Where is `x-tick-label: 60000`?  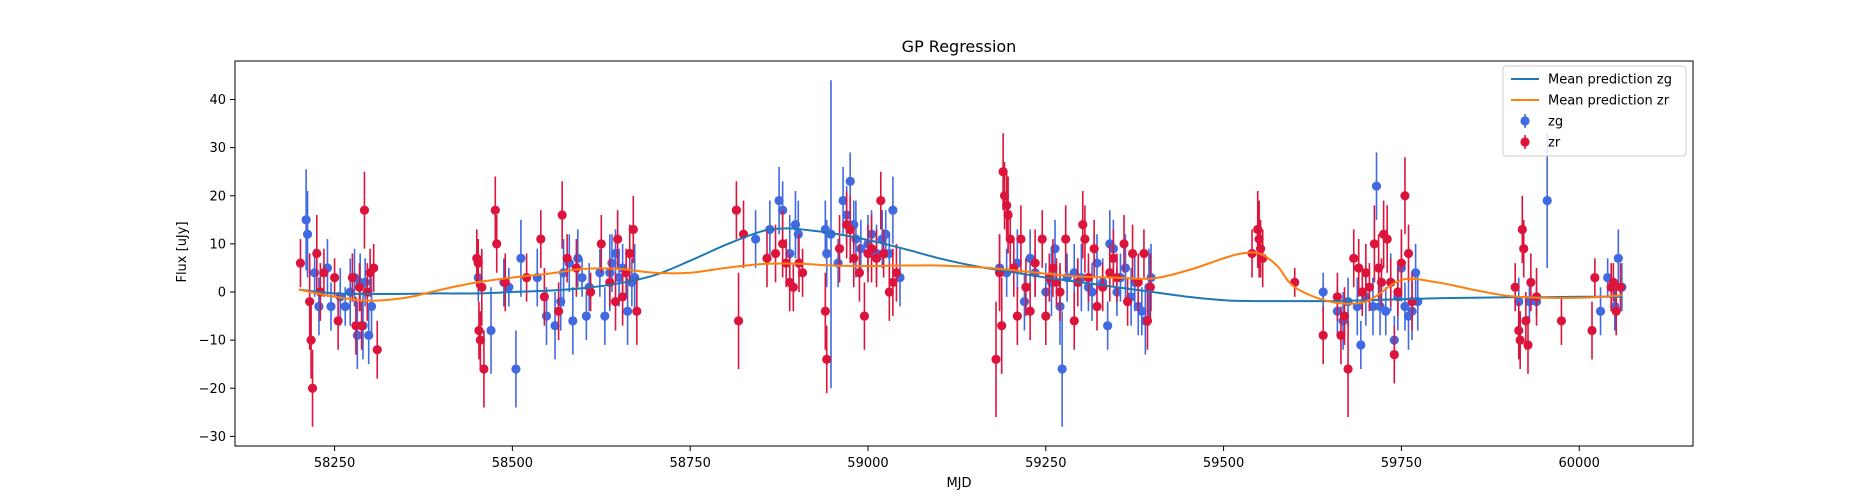
x-tick-label: 60000 is located at coordinates (1579, 463).